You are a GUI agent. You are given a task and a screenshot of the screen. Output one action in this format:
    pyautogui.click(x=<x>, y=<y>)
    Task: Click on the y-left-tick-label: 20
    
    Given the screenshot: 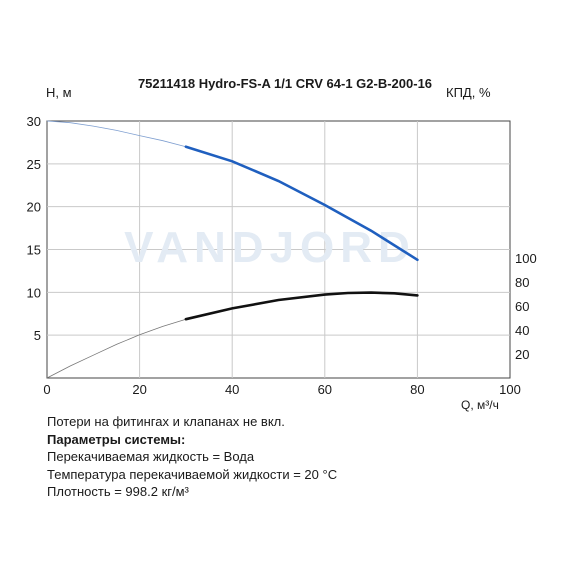 What is the action you would take?
    pyautogui.click(x=34, y=207)
    